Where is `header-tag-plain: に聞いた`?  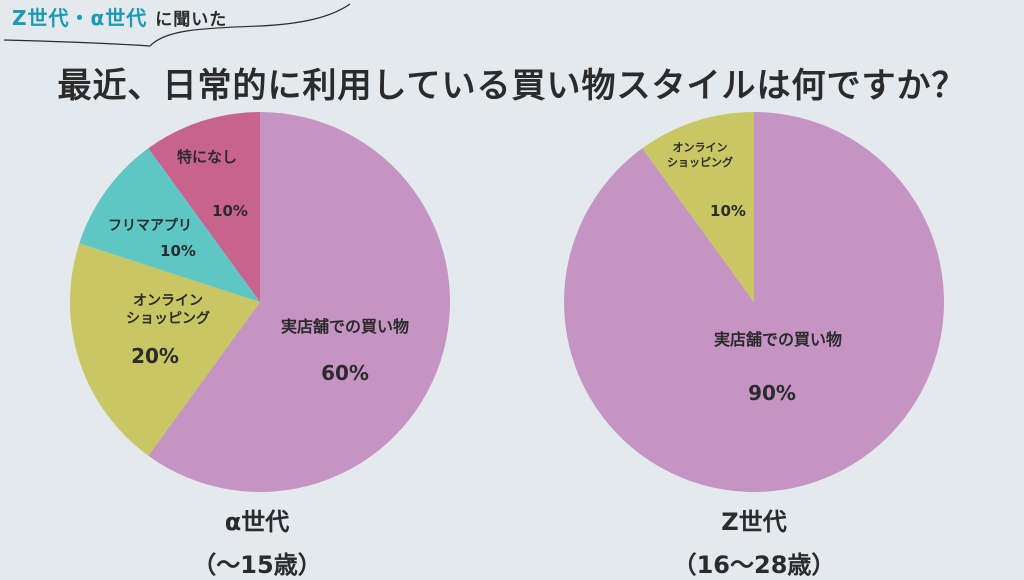
header-tag-plain: に聞いた is located at coordinates (191, 20).